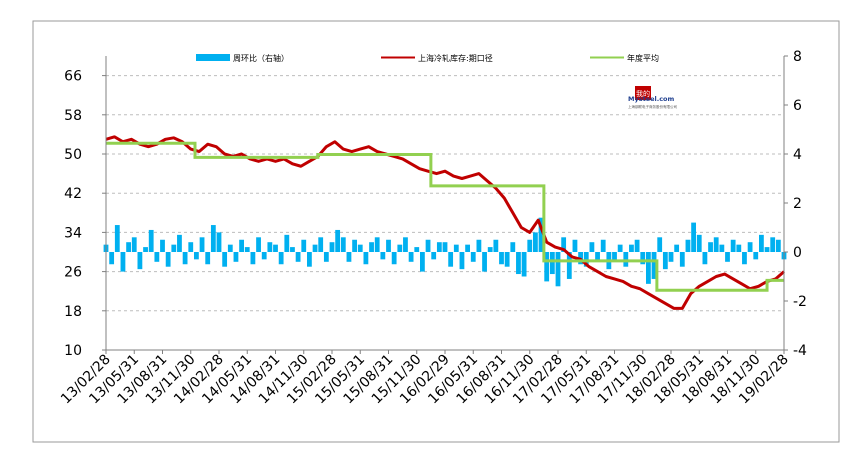  Describe the element at coordinates (643, 58) in the screenshot. I see `legend-label-average: 年度平均` at that location.